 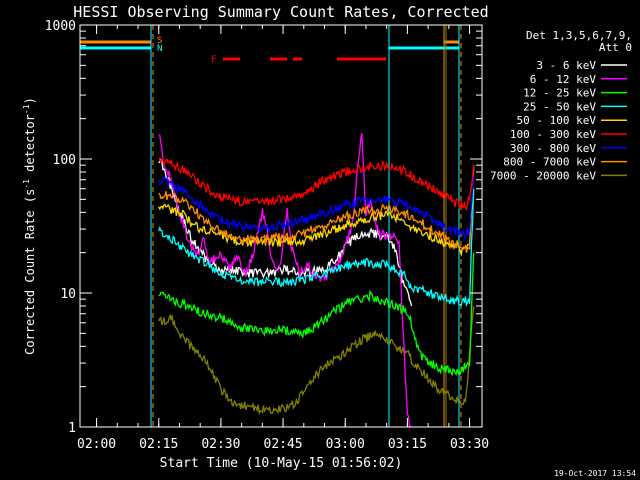 I want to click on y-tick-label: 1000, so click(x=60, y=26).